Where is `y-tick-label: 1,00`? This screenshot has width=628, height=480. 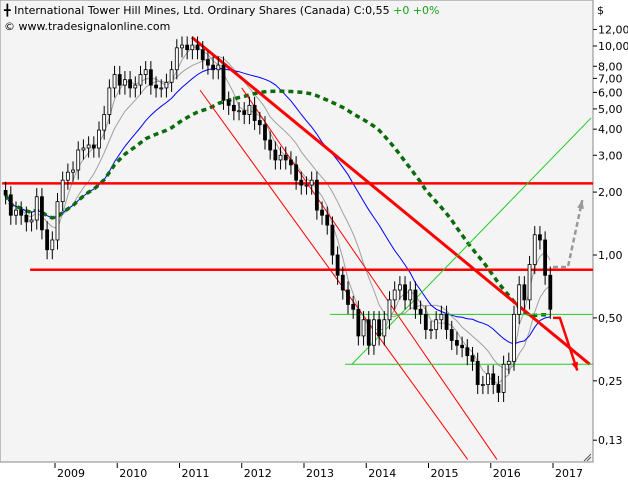 y-tick-label: 1,00 is located at coordinates (610, 255).